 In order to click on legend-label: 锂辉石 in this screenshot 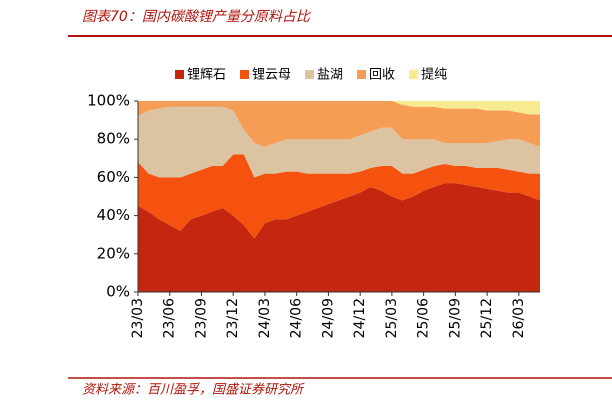, I will do `click(206, 75)`.